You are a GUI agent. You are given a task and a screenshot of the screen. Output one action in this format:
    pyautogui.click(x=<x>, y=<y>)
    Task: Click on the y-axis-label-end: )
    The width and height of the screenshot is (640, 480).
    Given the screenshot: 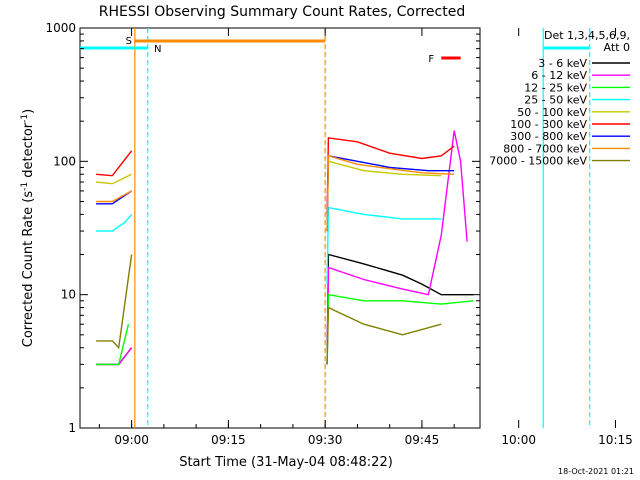 What is the action you would take?
    pyautogui.click(x=28, y=111)
    